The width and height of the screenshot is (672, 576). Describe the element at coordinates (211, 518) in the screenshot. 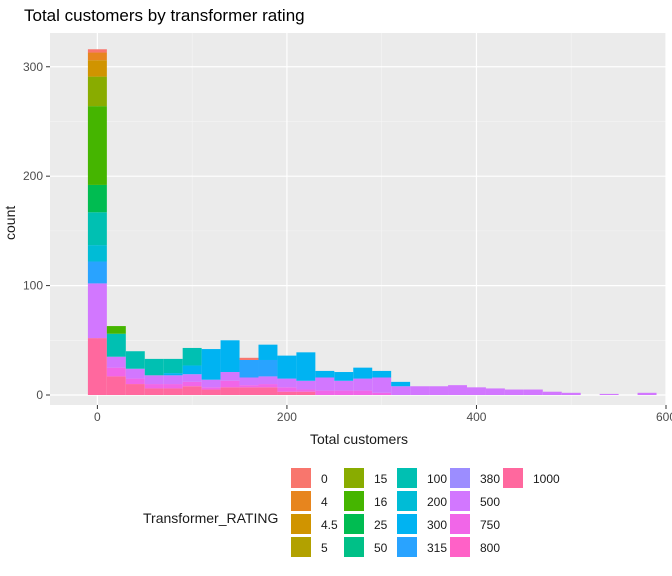

I see `legend-title: Transformer_RATING` at that location.